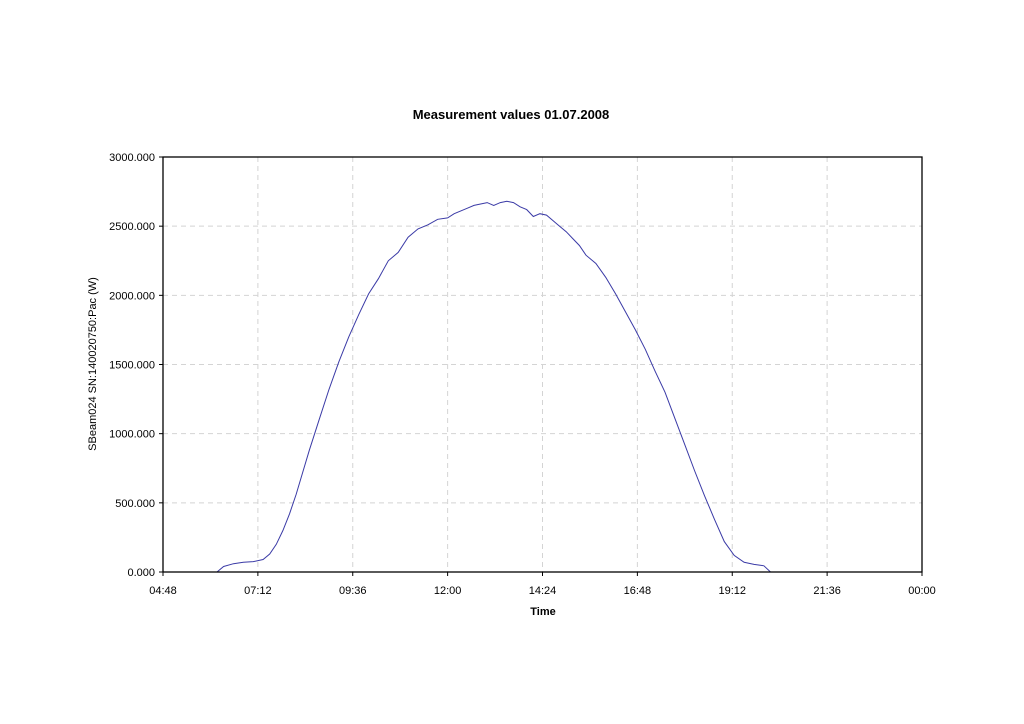 This screenshot has height=724, width=1024. I want to click on chart-title: Measurement values 01.07.2008, so click(511, 114).